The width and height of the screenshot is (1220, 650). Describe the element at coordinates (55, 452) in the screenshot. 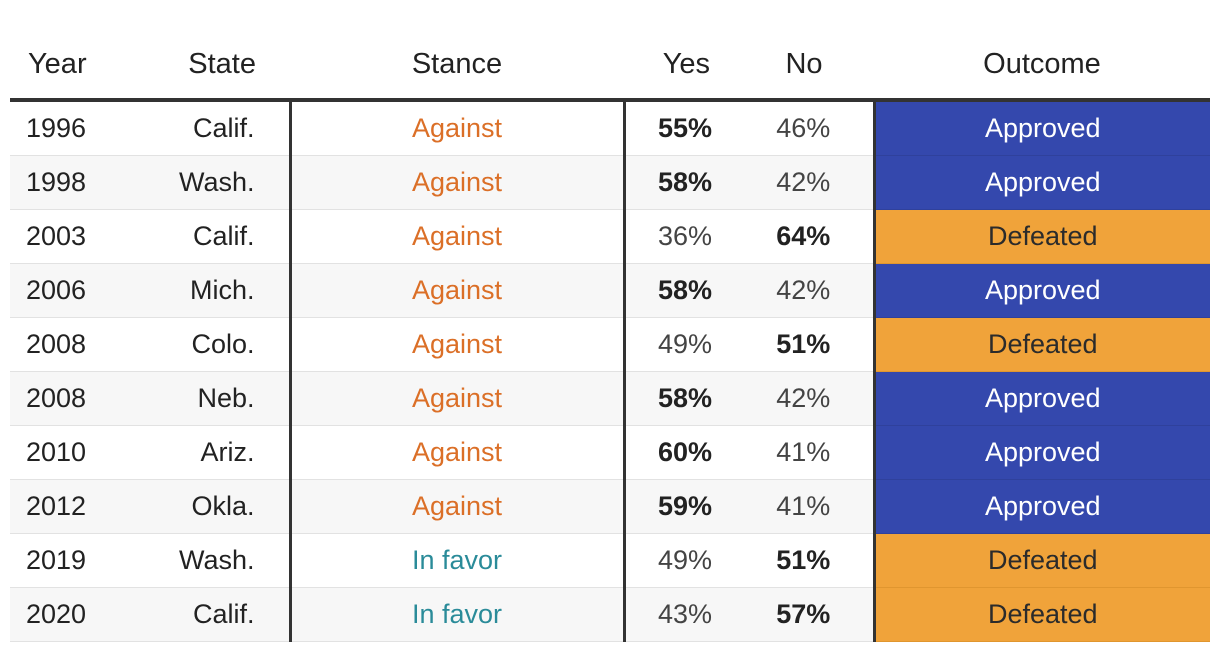

I see `cell-year: 2010` at that location.